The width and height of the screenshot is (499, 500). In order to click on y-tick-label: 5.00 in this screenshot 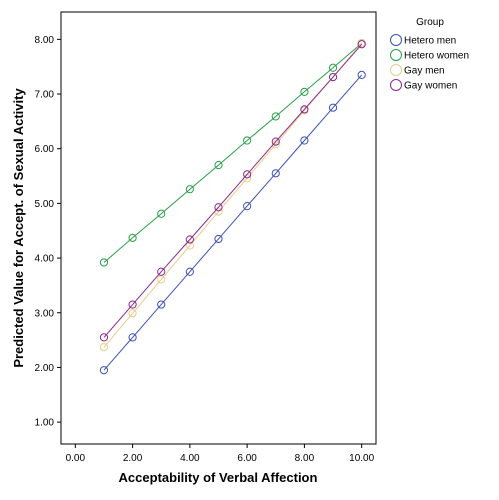, I will do `click(45, 204)`.